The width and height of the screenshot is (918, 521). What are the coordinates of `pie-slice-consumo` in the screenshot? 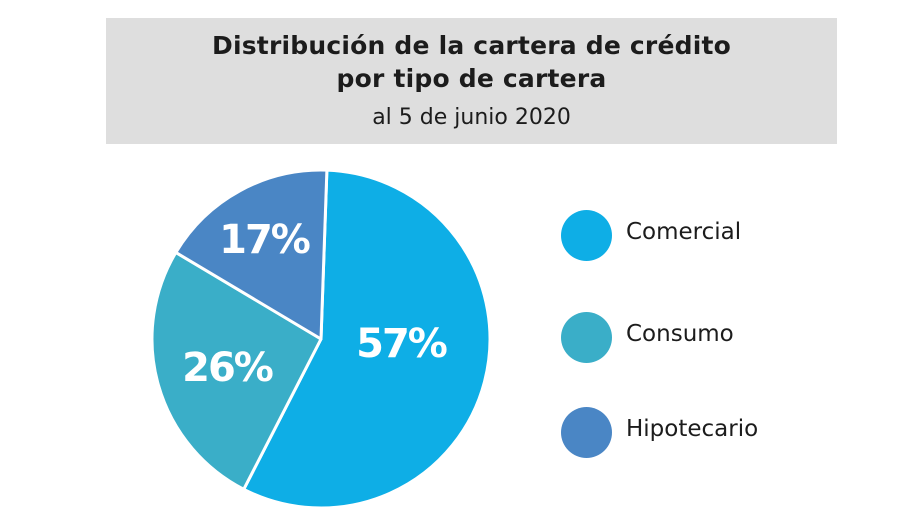 It's located at (236, 370).